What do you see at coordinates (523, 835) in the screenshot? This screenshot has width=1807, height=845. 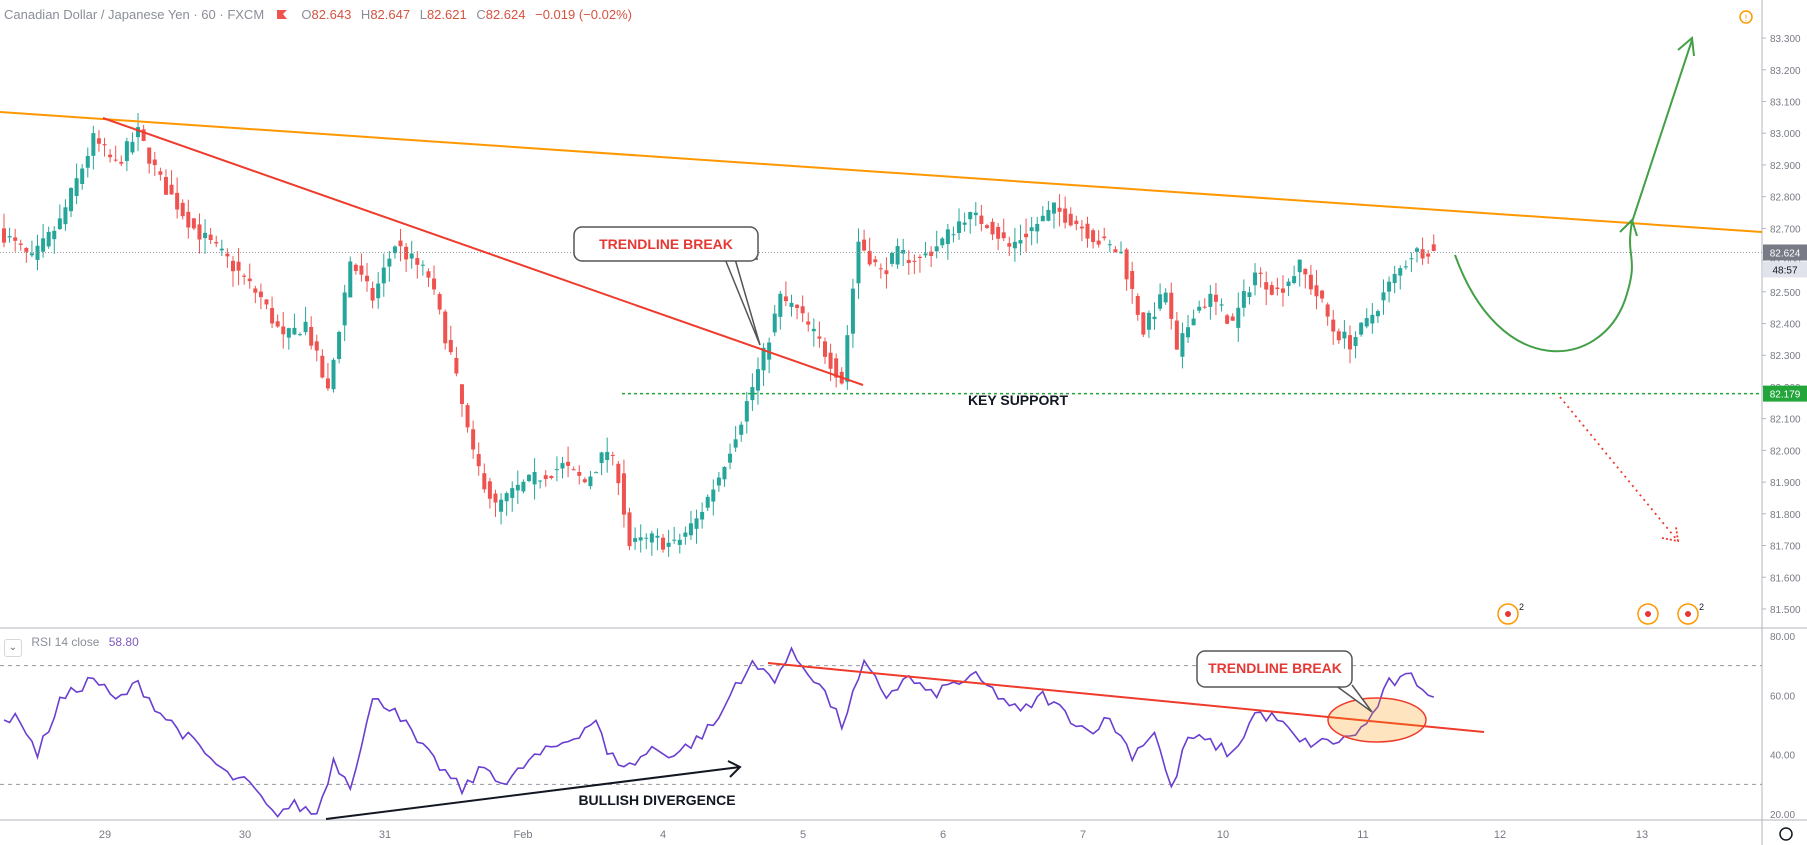 I see `time-tick-label: Feb` at bounding box center [523, 835].